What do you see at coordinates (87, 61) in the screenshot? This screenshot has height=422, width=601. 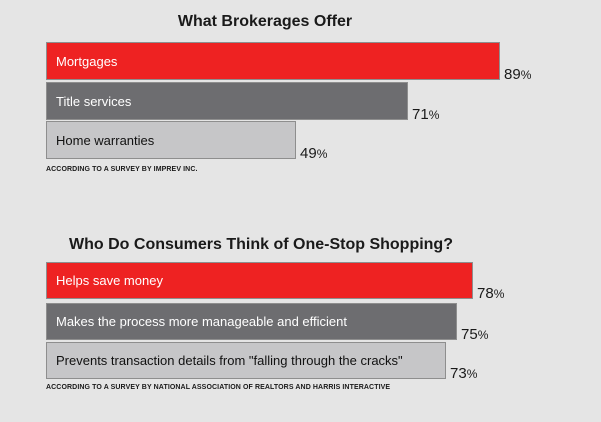 I see `bar-label: Mortgages` at bounding box center [87, 61].